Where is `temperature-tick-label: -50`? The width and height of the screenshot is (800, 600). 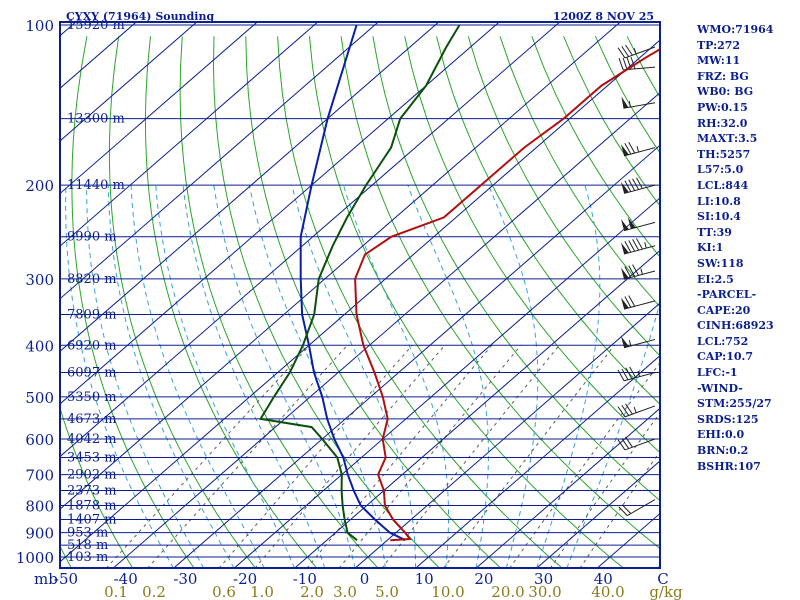
temperature-tick-label: -50 is located at coordinates (66, 579).